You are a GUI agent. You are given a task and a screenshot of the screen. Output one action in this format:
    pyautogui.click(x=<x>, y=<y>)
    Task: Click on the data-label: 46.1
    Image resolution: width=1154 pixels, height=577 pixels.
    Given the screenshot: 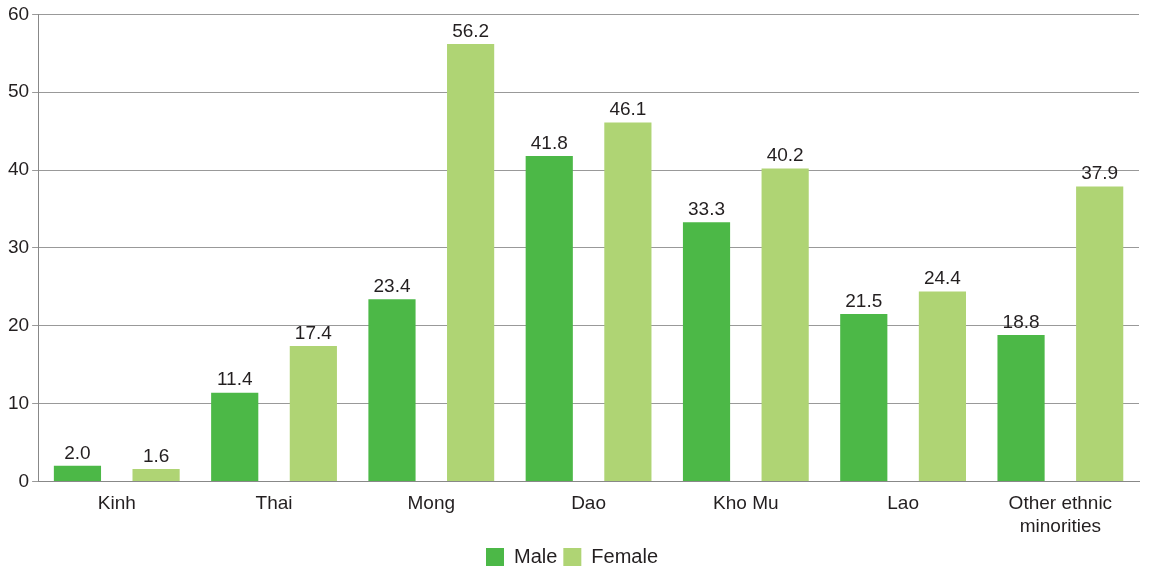 What is the action you would take?
    pyautogui.click(x=628, y=109)
    